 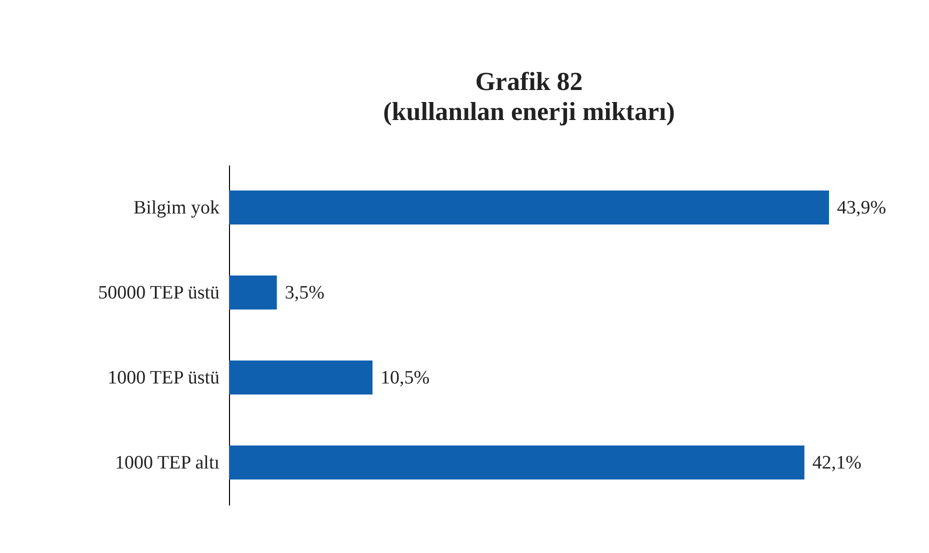 I want to click on chart-title: Grafik 82, so click(x=529, y=81).